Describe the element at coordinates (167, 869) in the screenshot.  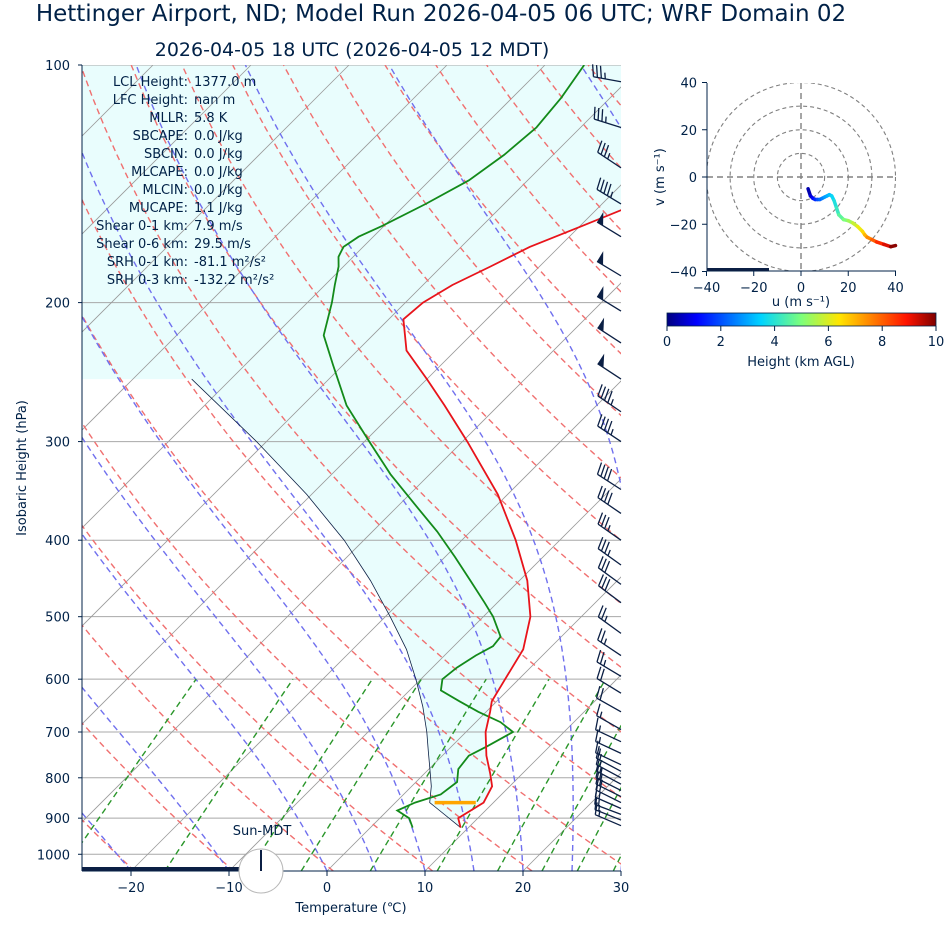
I see `skewt-bottom-band` at that location.